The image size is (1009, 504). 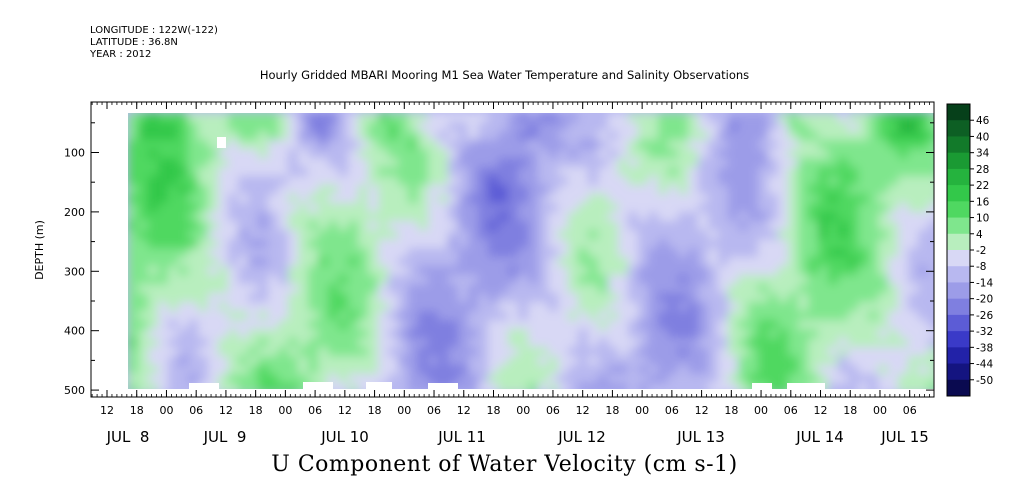 What do you see at coordinates (958, 274) in the screenshot?
I see `colorbar-swatch` at bounding box center [958, 274].